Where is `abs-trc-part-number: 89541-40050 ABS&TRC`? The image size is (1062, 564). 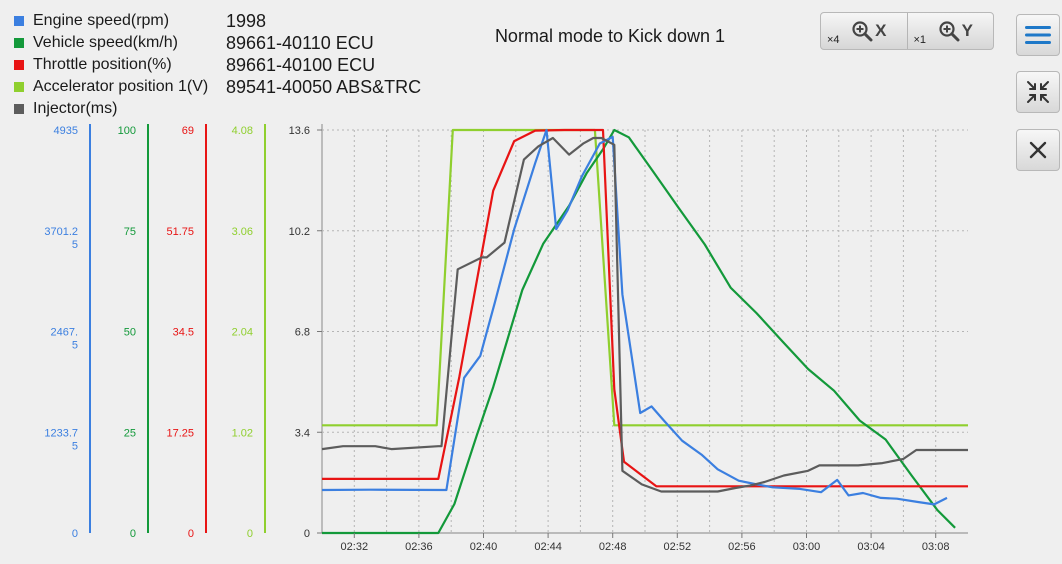 abs-trc-part-number: 89541-40050 ABS&TRC is located at coordinates (324, 87).